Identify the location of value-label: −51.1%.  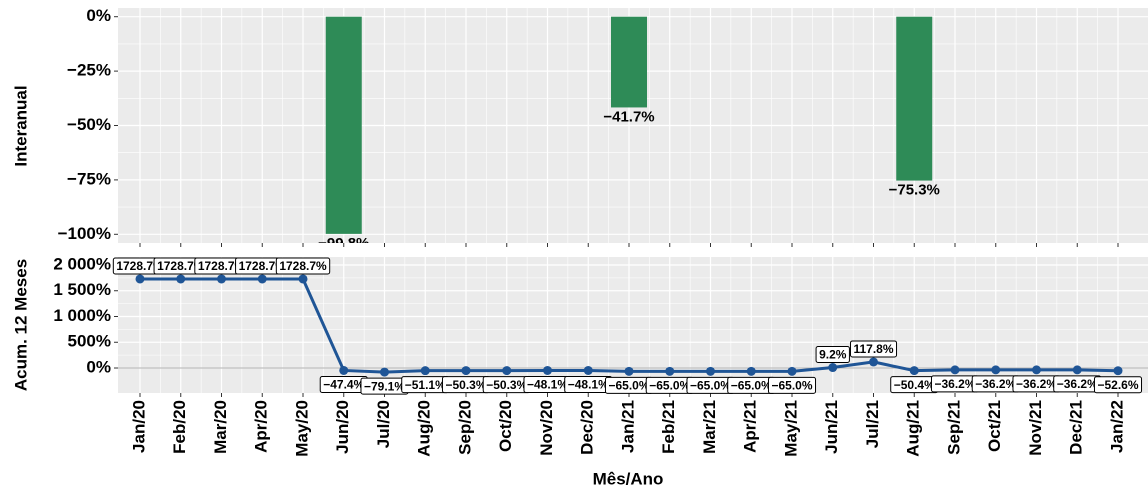
(425, 385).